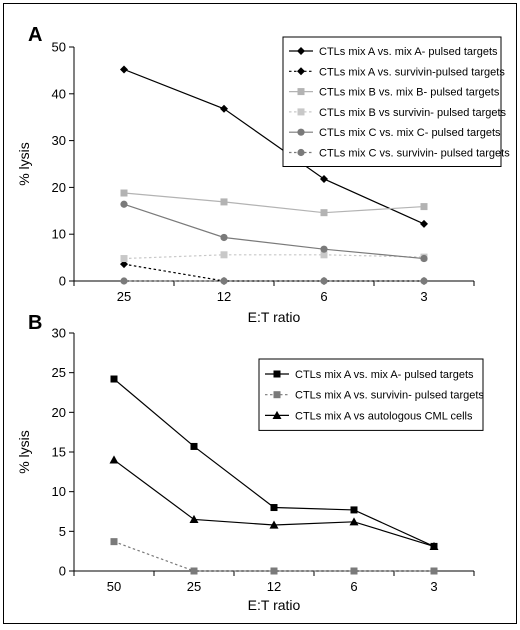 This screenshot has height=630, width=520. Describe the element at coordinates (412, 72) in the screenshot. I see `panel-a-legend-label-2: CTLs mix A vs. survivin-pulsed targets` at that location.